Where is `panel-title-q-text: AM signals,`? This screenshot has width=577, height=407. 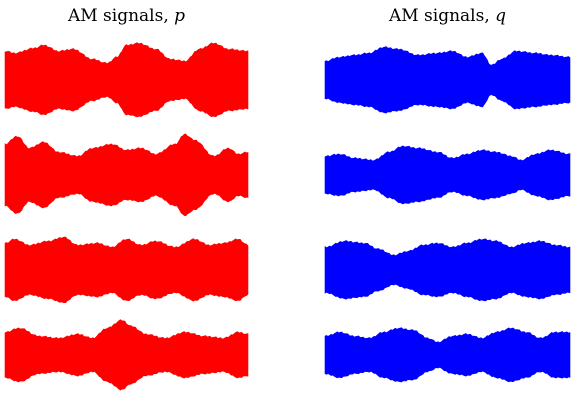 panel-title-q-text: AM signals, is located at coordinates (442, 16).